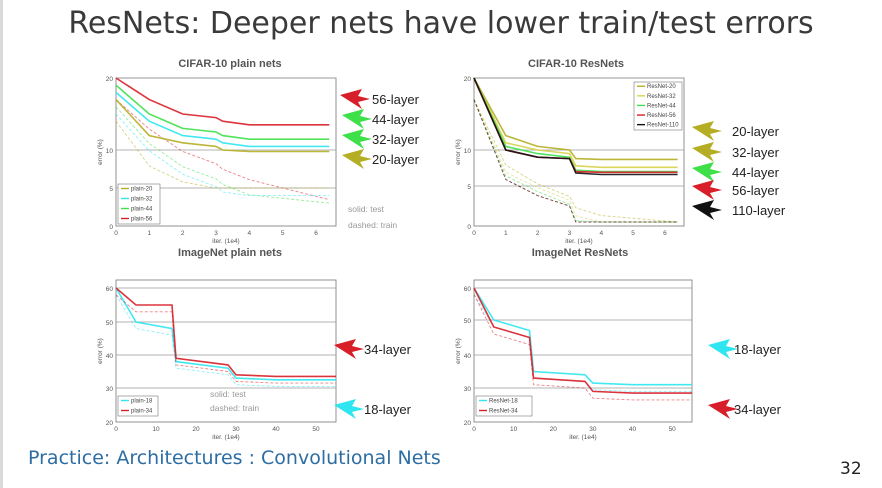 The width and height of the screenshot is (882, 488). I want to click on legend-entry: plain-18, so click(142, 402).